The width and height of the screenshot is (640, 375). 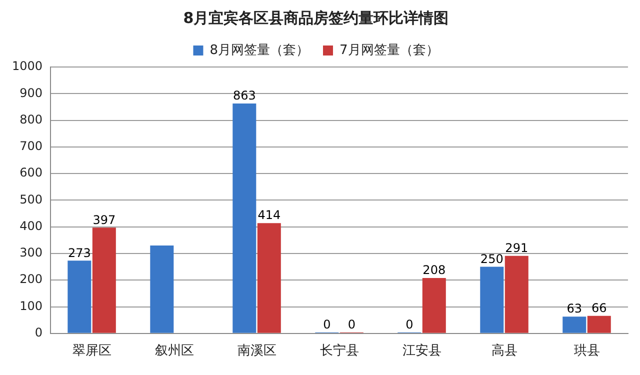 What do you see at coordinates (339, 350) in the screenshot?
I see `x-tick-label: 长宁县` at bounding box center [339, 350].